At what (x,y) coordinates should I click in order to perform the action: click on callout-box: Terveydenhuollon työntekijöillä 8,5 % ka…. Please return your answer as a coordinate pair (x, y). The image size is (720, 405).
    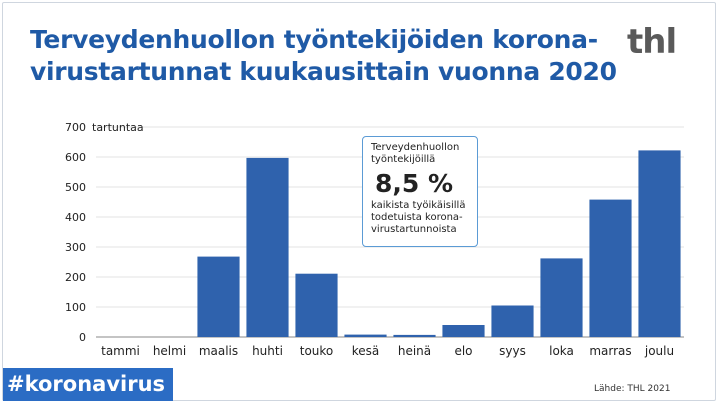
    Looking at the image, I should click on (420, 191).